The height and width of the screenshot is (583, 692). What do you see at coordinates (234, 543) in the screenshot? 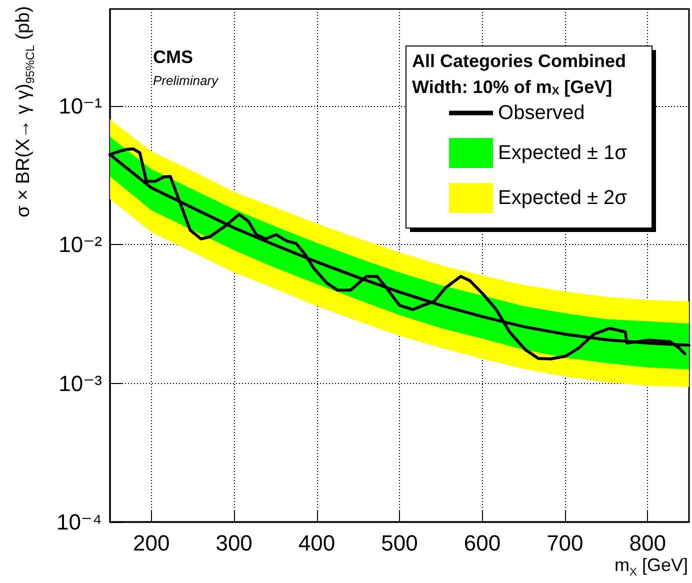
I see `x-tick-label: 300` at bounding box center [234, 543].